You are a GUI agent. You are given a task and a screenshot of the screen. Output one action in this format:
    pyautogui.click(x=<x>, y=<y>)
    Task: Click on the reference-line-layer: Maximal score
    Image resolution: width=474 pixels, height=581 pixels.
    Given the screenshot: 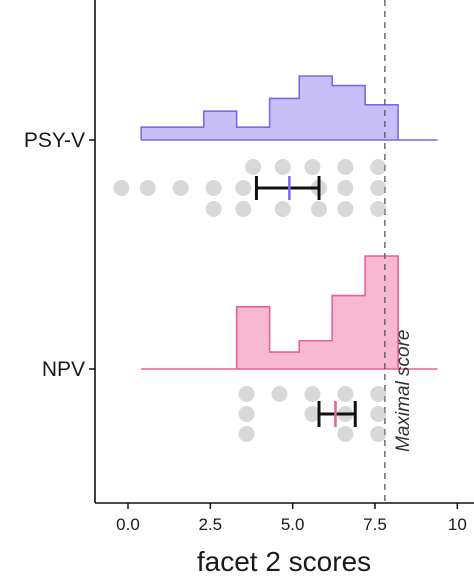 What is the action you would take?
    pyautogui.click(x=399, y=251)
    